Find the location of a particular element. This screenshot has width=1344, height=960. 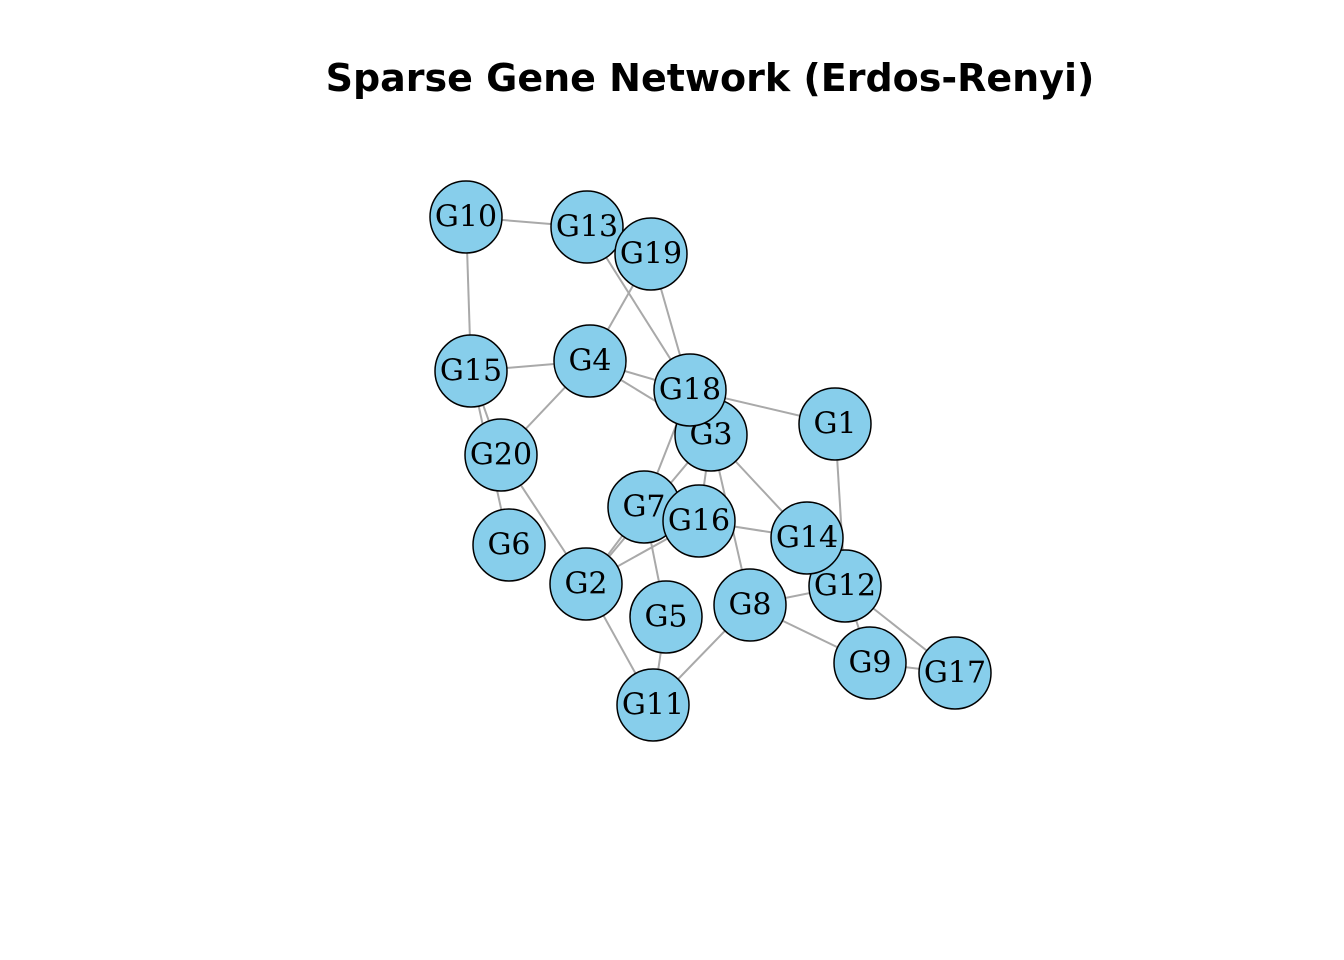

node-g6: G6 is located at coordinates (509, 545).